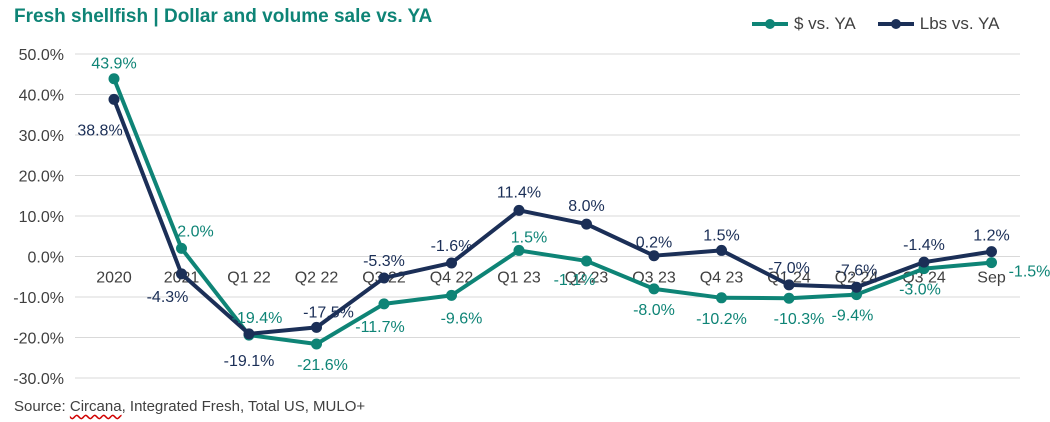 The height and width of the screenshot is (422, 1050). What do you see at coordinates (41, 96) in the screenshot?
I see `y-tick-label: 40.0%` at bounding box center [41, 96].